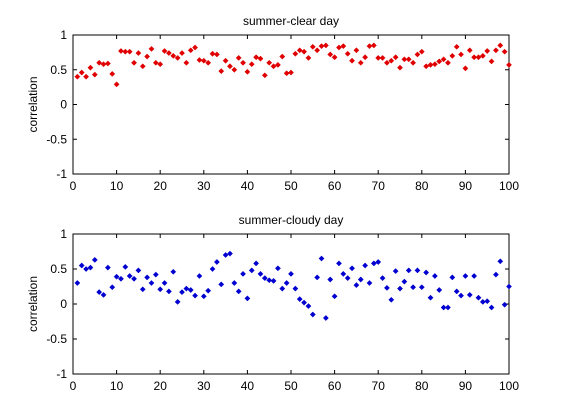 This screenshot has width=561, height=420. What do you see at coordinates (56, 139) in the screenshot?
I see `y-tick-label: -0.5` at bounding box center [56, 139].